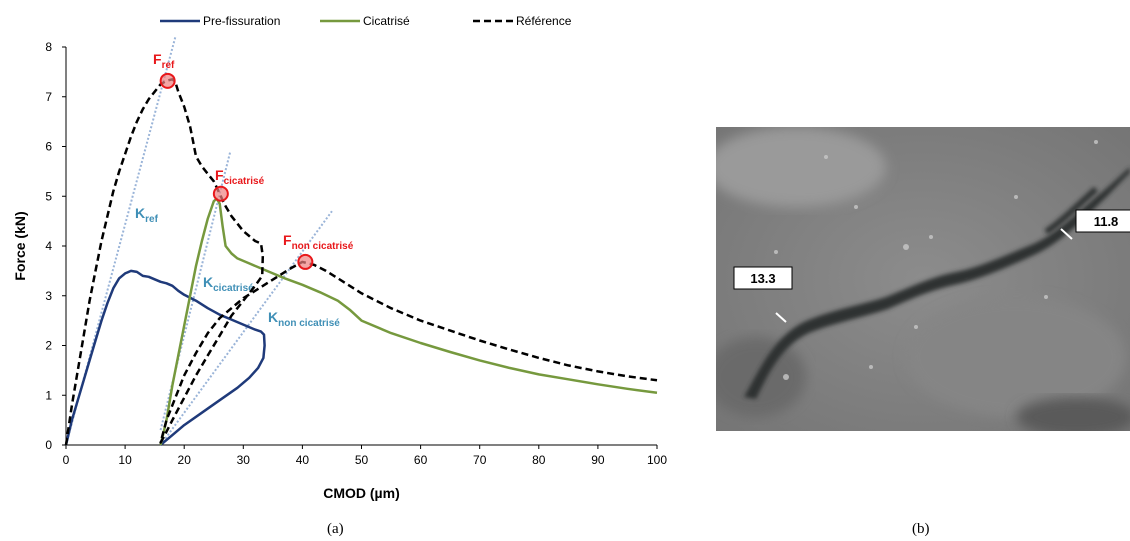  What do you see at coordinates (48, 47) in the screenshot?
I see `y-tick-label: 8` at bounding box center [48, 47].